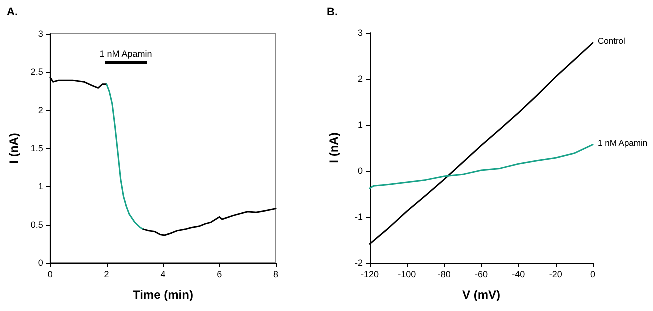  Describe the element at coordinates (107, 275) in the screenshot. I see `x-tick-label: 2` at that location.